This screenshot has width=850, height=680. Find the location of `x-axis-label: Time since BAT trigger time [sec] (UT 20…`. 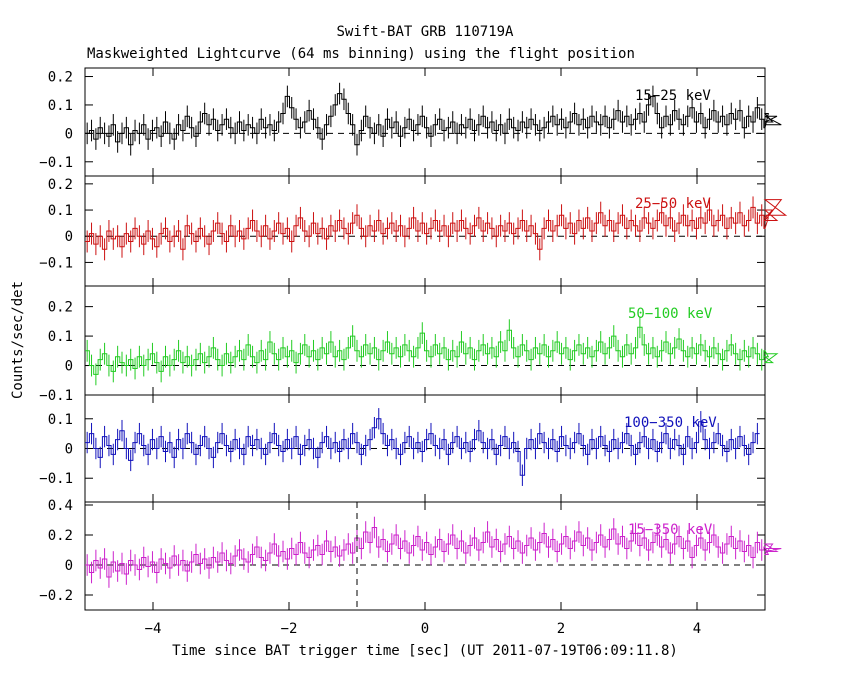

x-axis-label: Time since BAT trigger time [sec] (UT 20… is located at coordinates (425, 651).